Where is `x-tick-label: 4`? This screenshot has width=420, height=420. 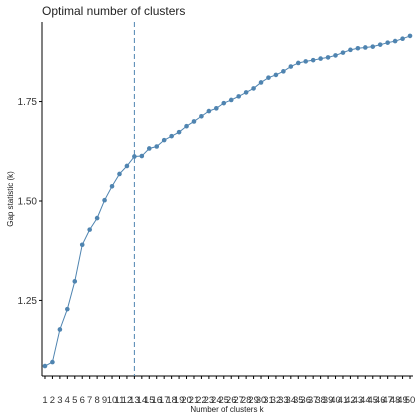 x-tick-label: 4 is located at coordinates (67, 400).